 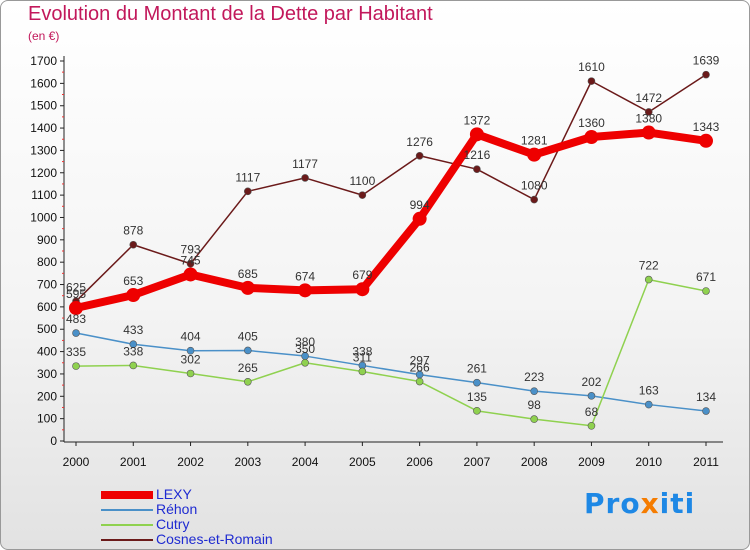 What do you see at coordinates (43, 150) in the screenshot?
I see `y-tick-label: 1300` at bounding box center [43, 150].